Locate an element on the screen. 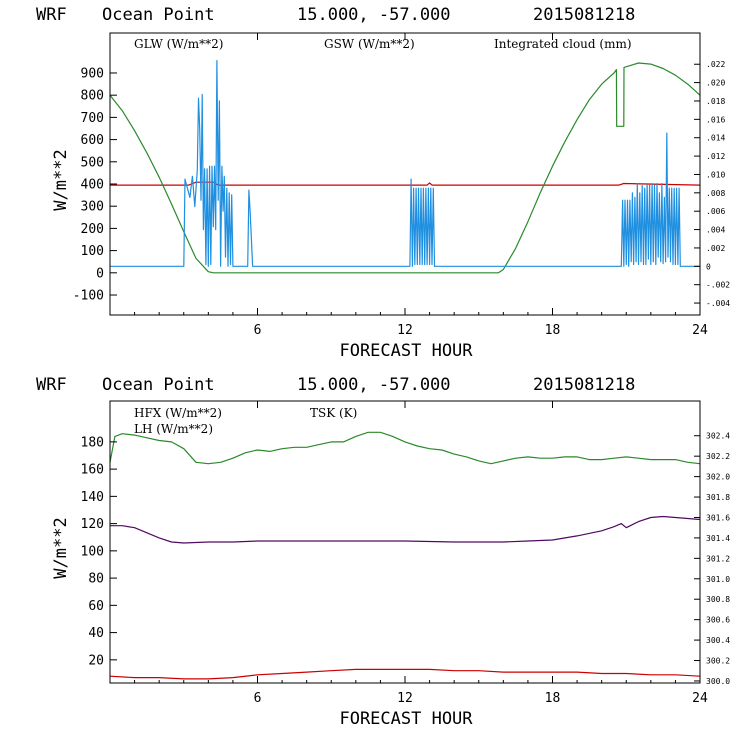  top-y2-tick-label: -.002 is located at coordinates (718, 285).